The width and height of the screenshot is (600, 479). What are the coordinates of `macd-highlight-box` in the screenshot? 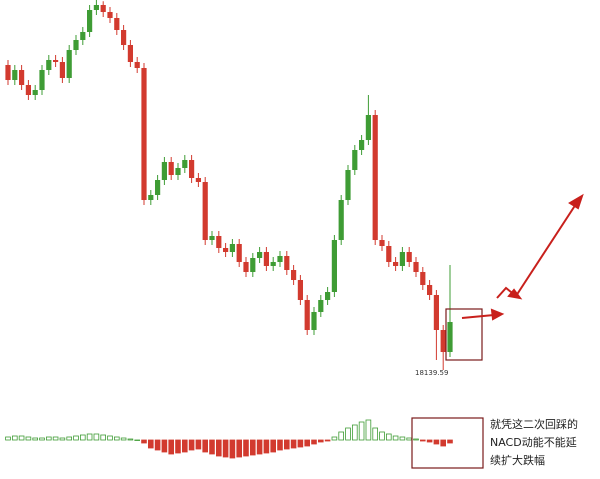 It's located at (447, 443).